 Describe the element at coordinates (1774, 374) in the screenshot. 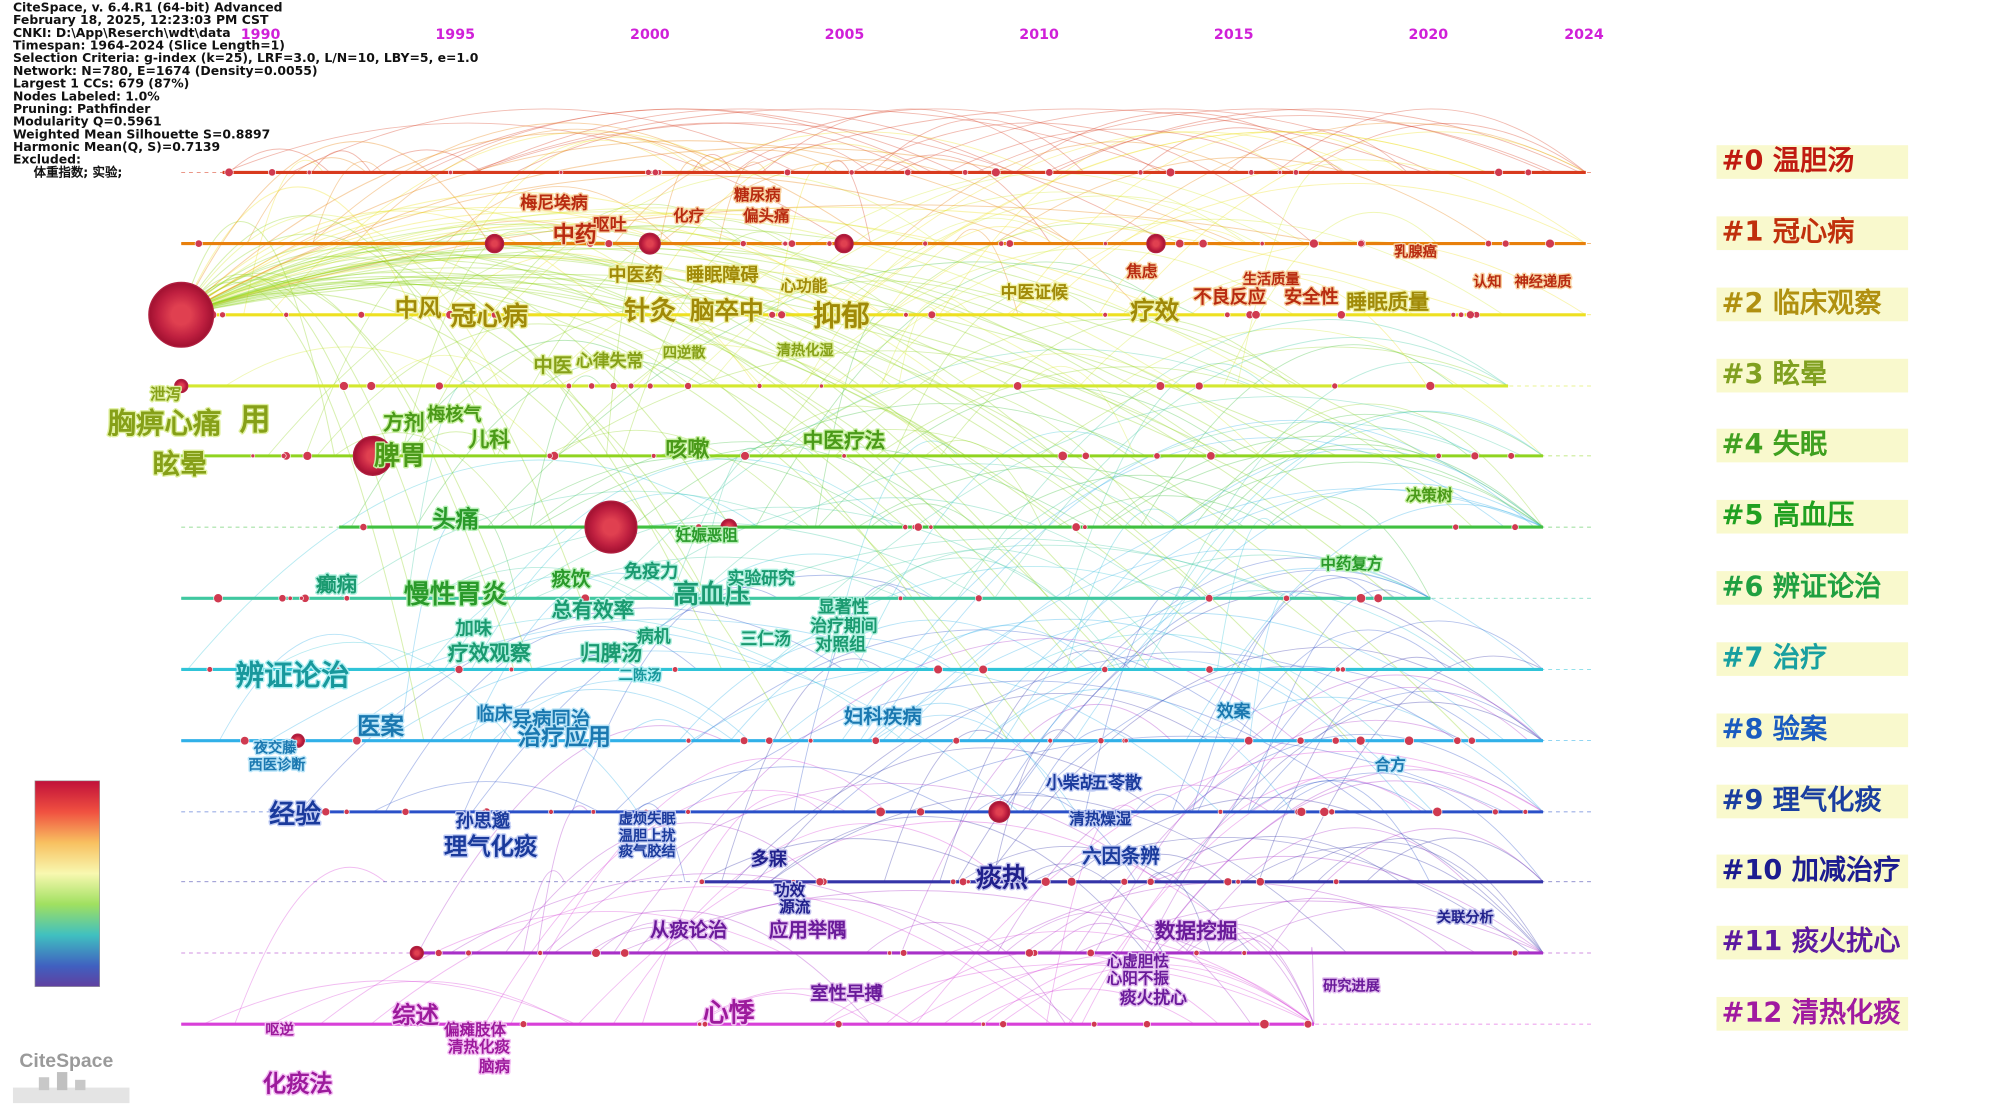

I see `cluster-label: #3 眩晕` at that location.